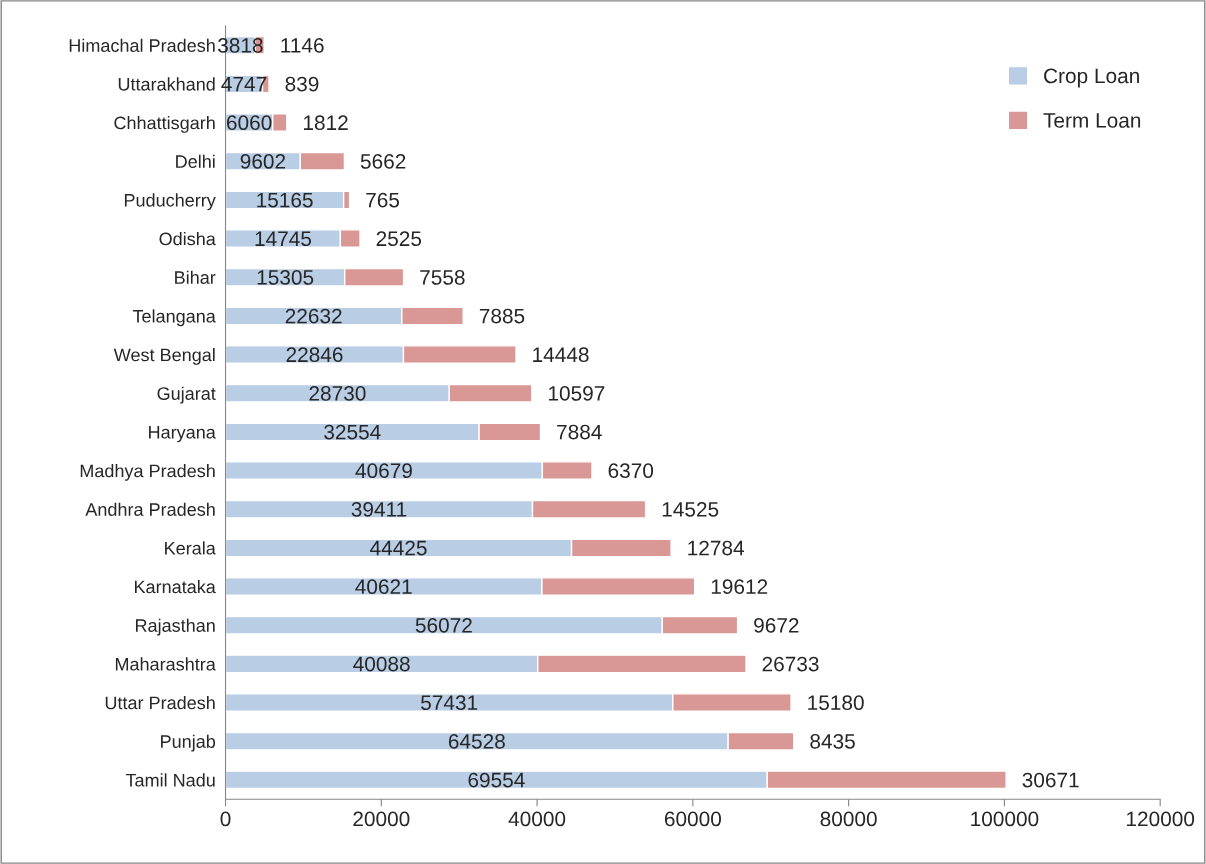 The height and width of the screenshot is (864, 1206). I want to click on data-label: 40621, so click(383, 587).